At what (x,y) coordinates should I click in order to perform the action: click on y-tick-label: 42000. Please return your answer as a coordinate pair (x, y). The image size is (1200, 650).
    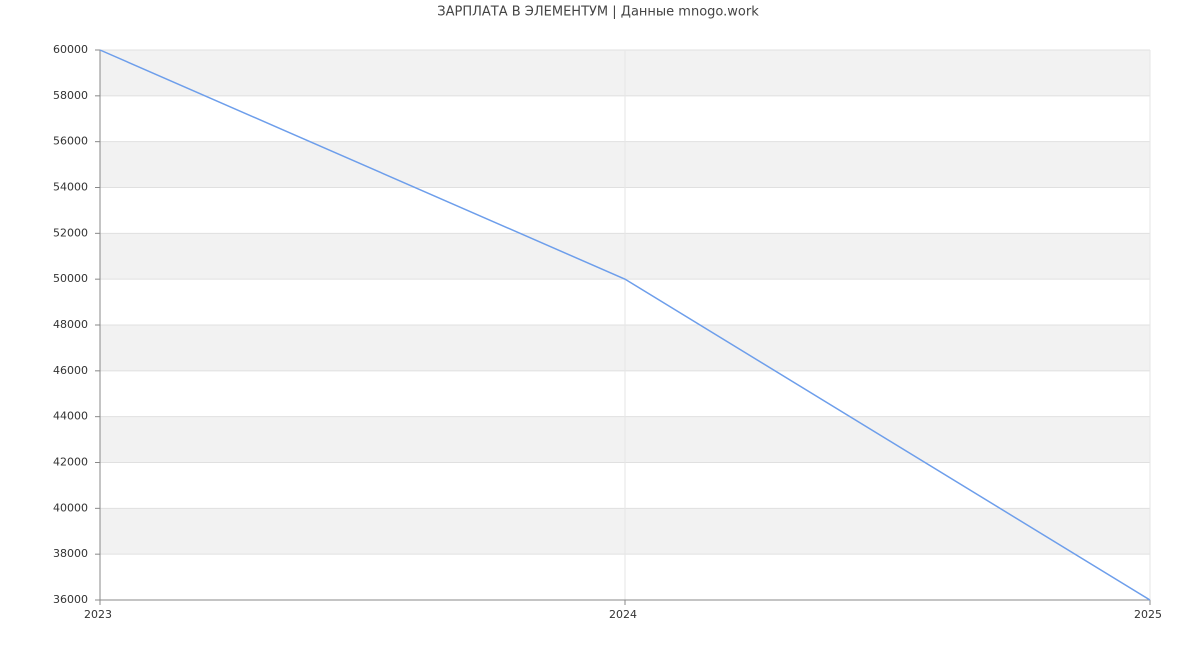
    Looking at the image, I should click on (70, 462).